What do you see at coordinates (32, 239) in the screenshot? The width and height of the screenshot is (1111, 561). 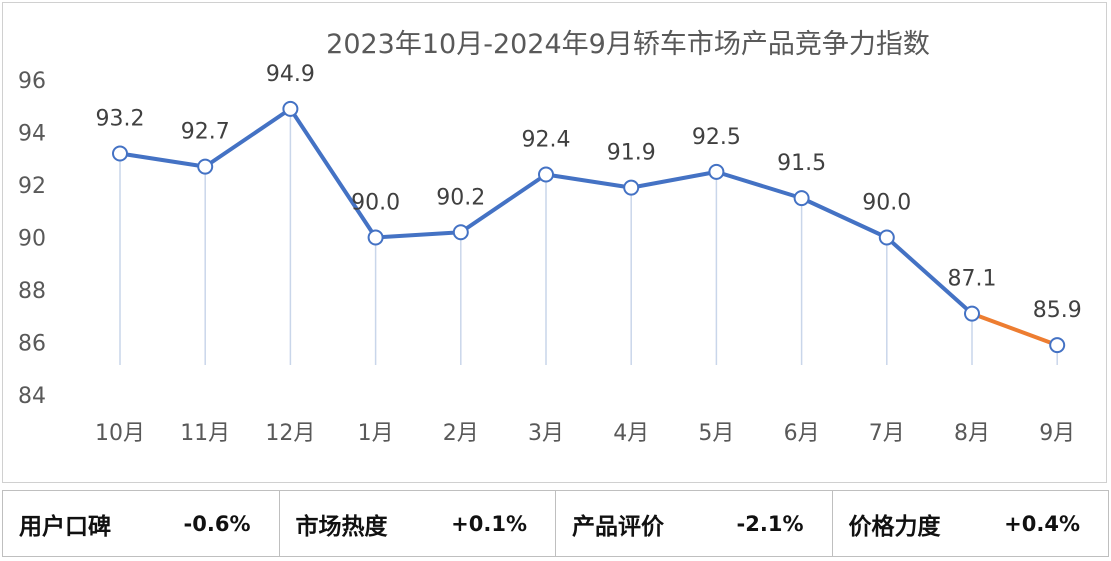 I see `y-tick-label: 90` at bounding box center [32, 239].